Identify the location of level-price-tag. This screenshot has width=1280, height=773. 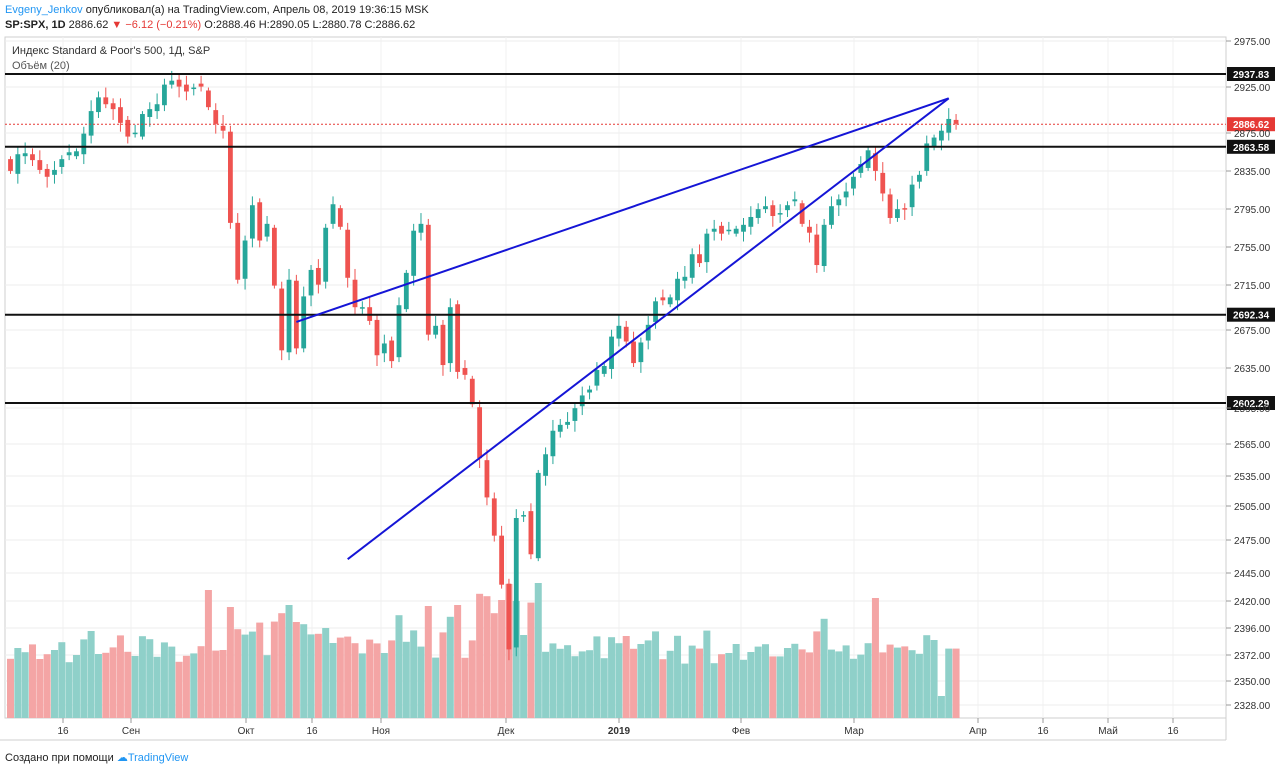
(1251, 146).